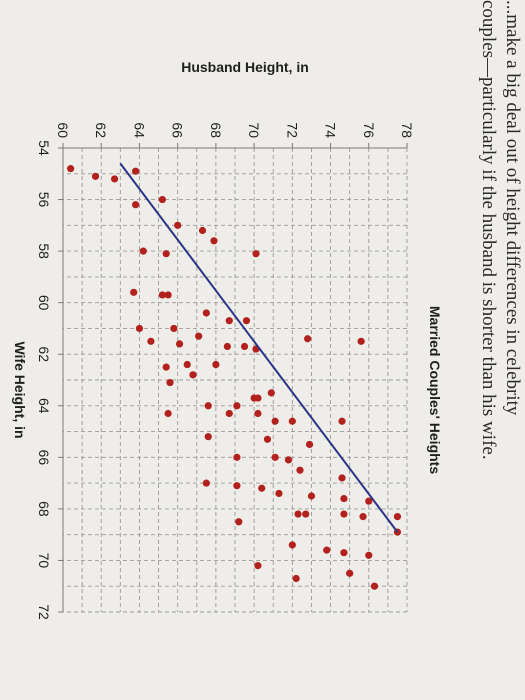 The height and width of the screenshot is (700, 525). I want to click on y-axis-title: Husband Height, in, so click(245, 67).